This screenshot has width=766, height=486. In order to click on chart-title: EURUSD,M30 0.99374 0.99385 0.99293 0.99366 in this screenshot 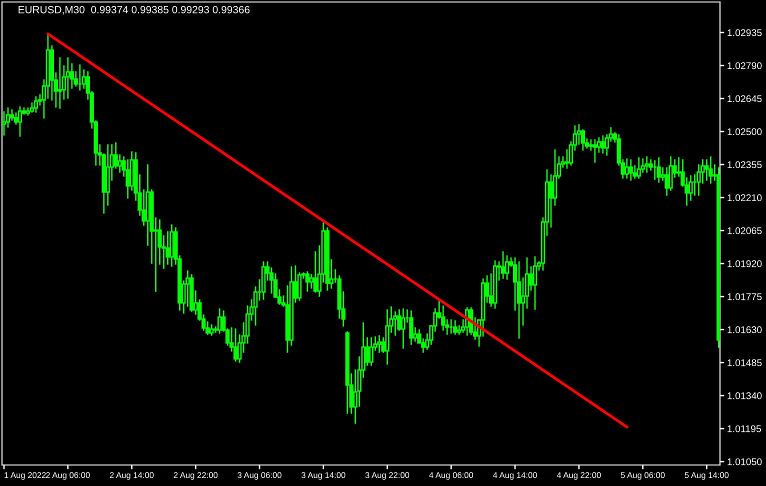, I will do `click(134, 10)`.